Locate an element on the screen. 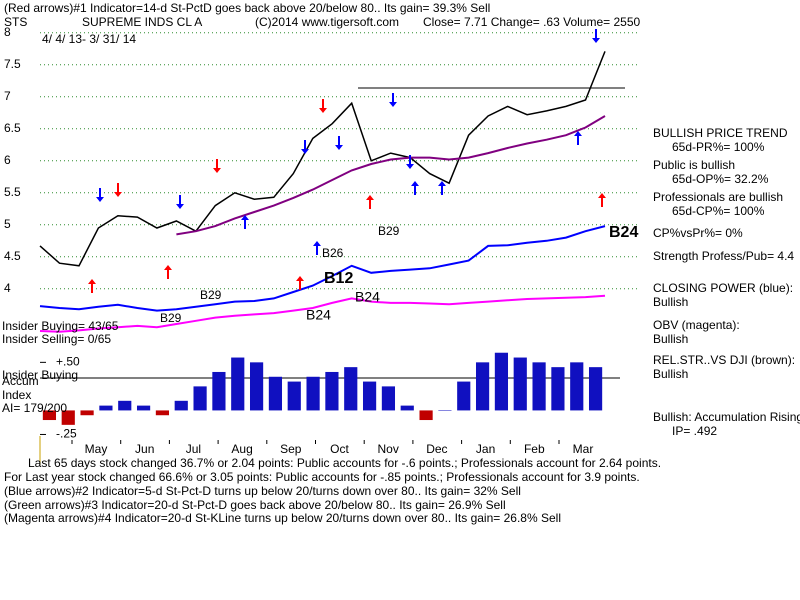 The image size is (800, 600). y-tick-label: 6 is located at coordinates (7, 160).